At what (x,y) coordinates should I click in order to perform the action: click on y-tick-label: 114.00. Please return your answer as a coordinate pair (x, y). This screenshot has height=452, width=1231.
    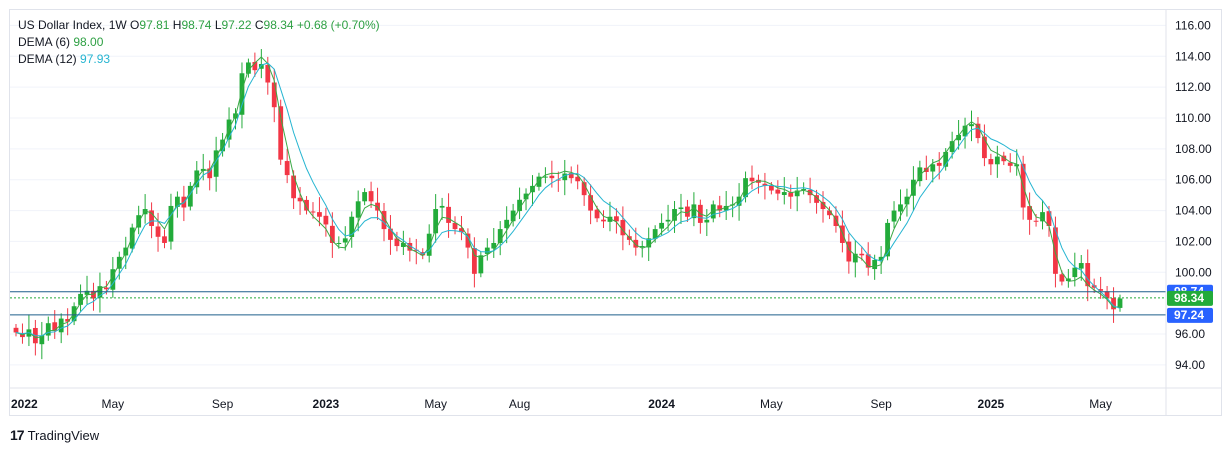
    Looking at the image, I should click on (1193, 56).